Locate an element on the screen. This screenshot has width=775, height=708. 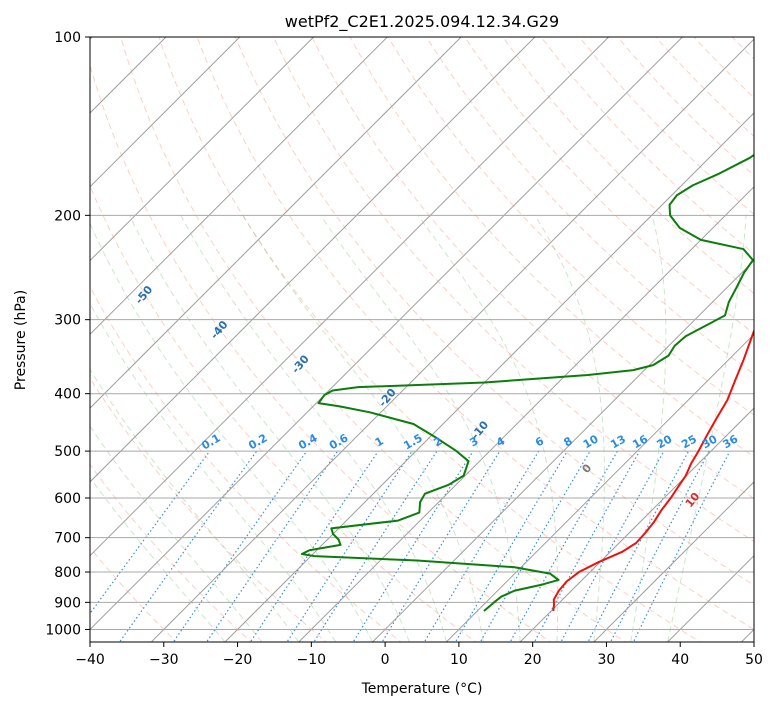
temperature-profile-line is located at coordinates (653, 470).